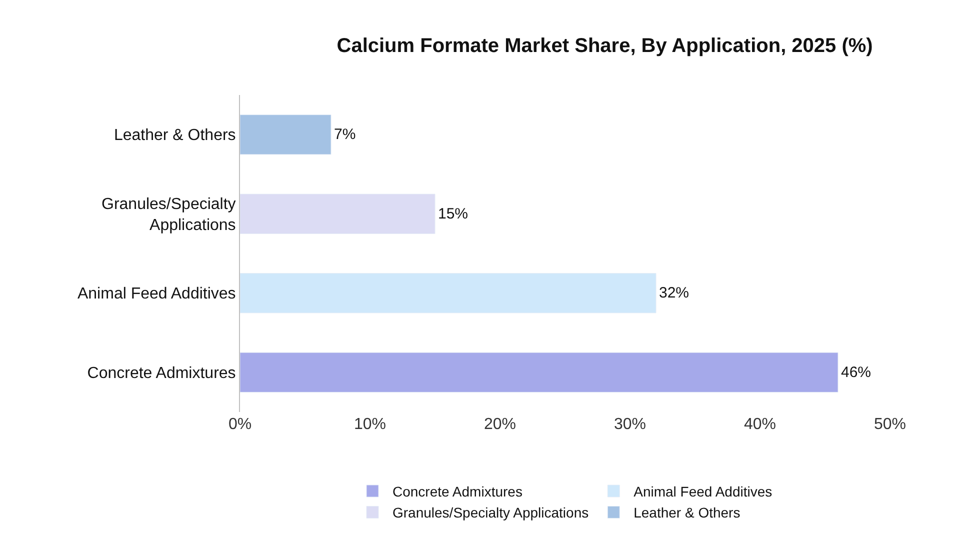 The height and width of the screenshot is (540, 960). Describe the element at coordinates (703, 491) in the screenshot. I see `legend-label: Animal Feed Additives` at that location.